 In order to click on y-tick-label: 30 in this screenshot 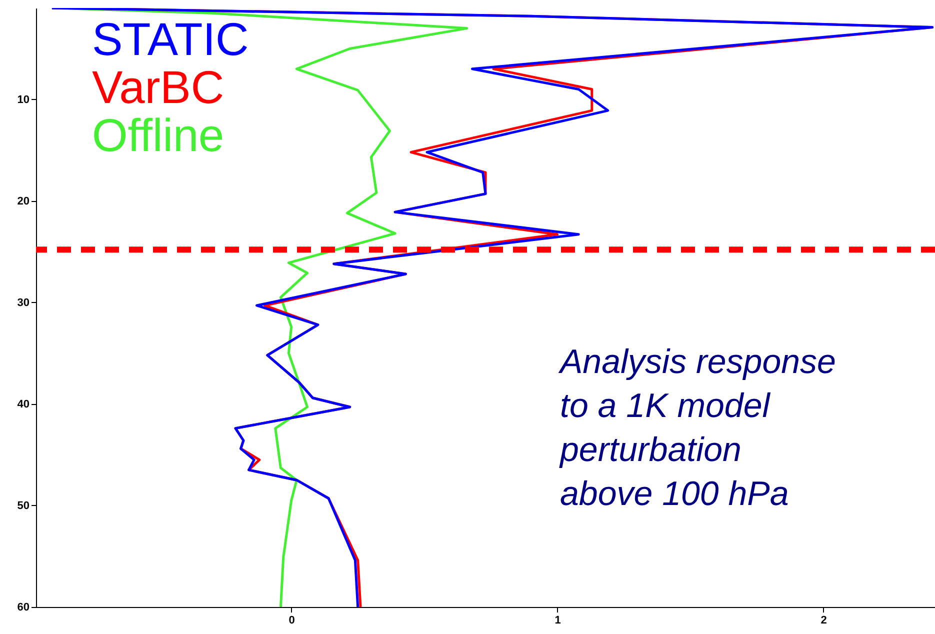, I will do `click(23, 302)`.